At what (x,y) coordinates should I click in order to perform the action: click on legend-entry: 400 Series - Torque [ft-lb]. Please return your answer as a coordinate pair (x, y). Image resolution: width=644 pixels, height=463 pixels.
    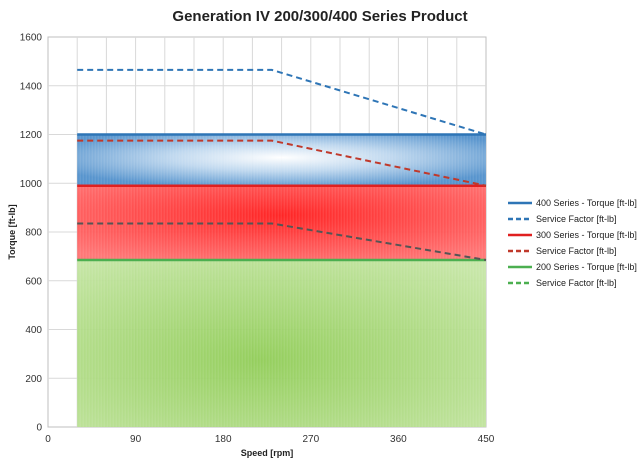
    Looking at the image, I should click on (586, 203).